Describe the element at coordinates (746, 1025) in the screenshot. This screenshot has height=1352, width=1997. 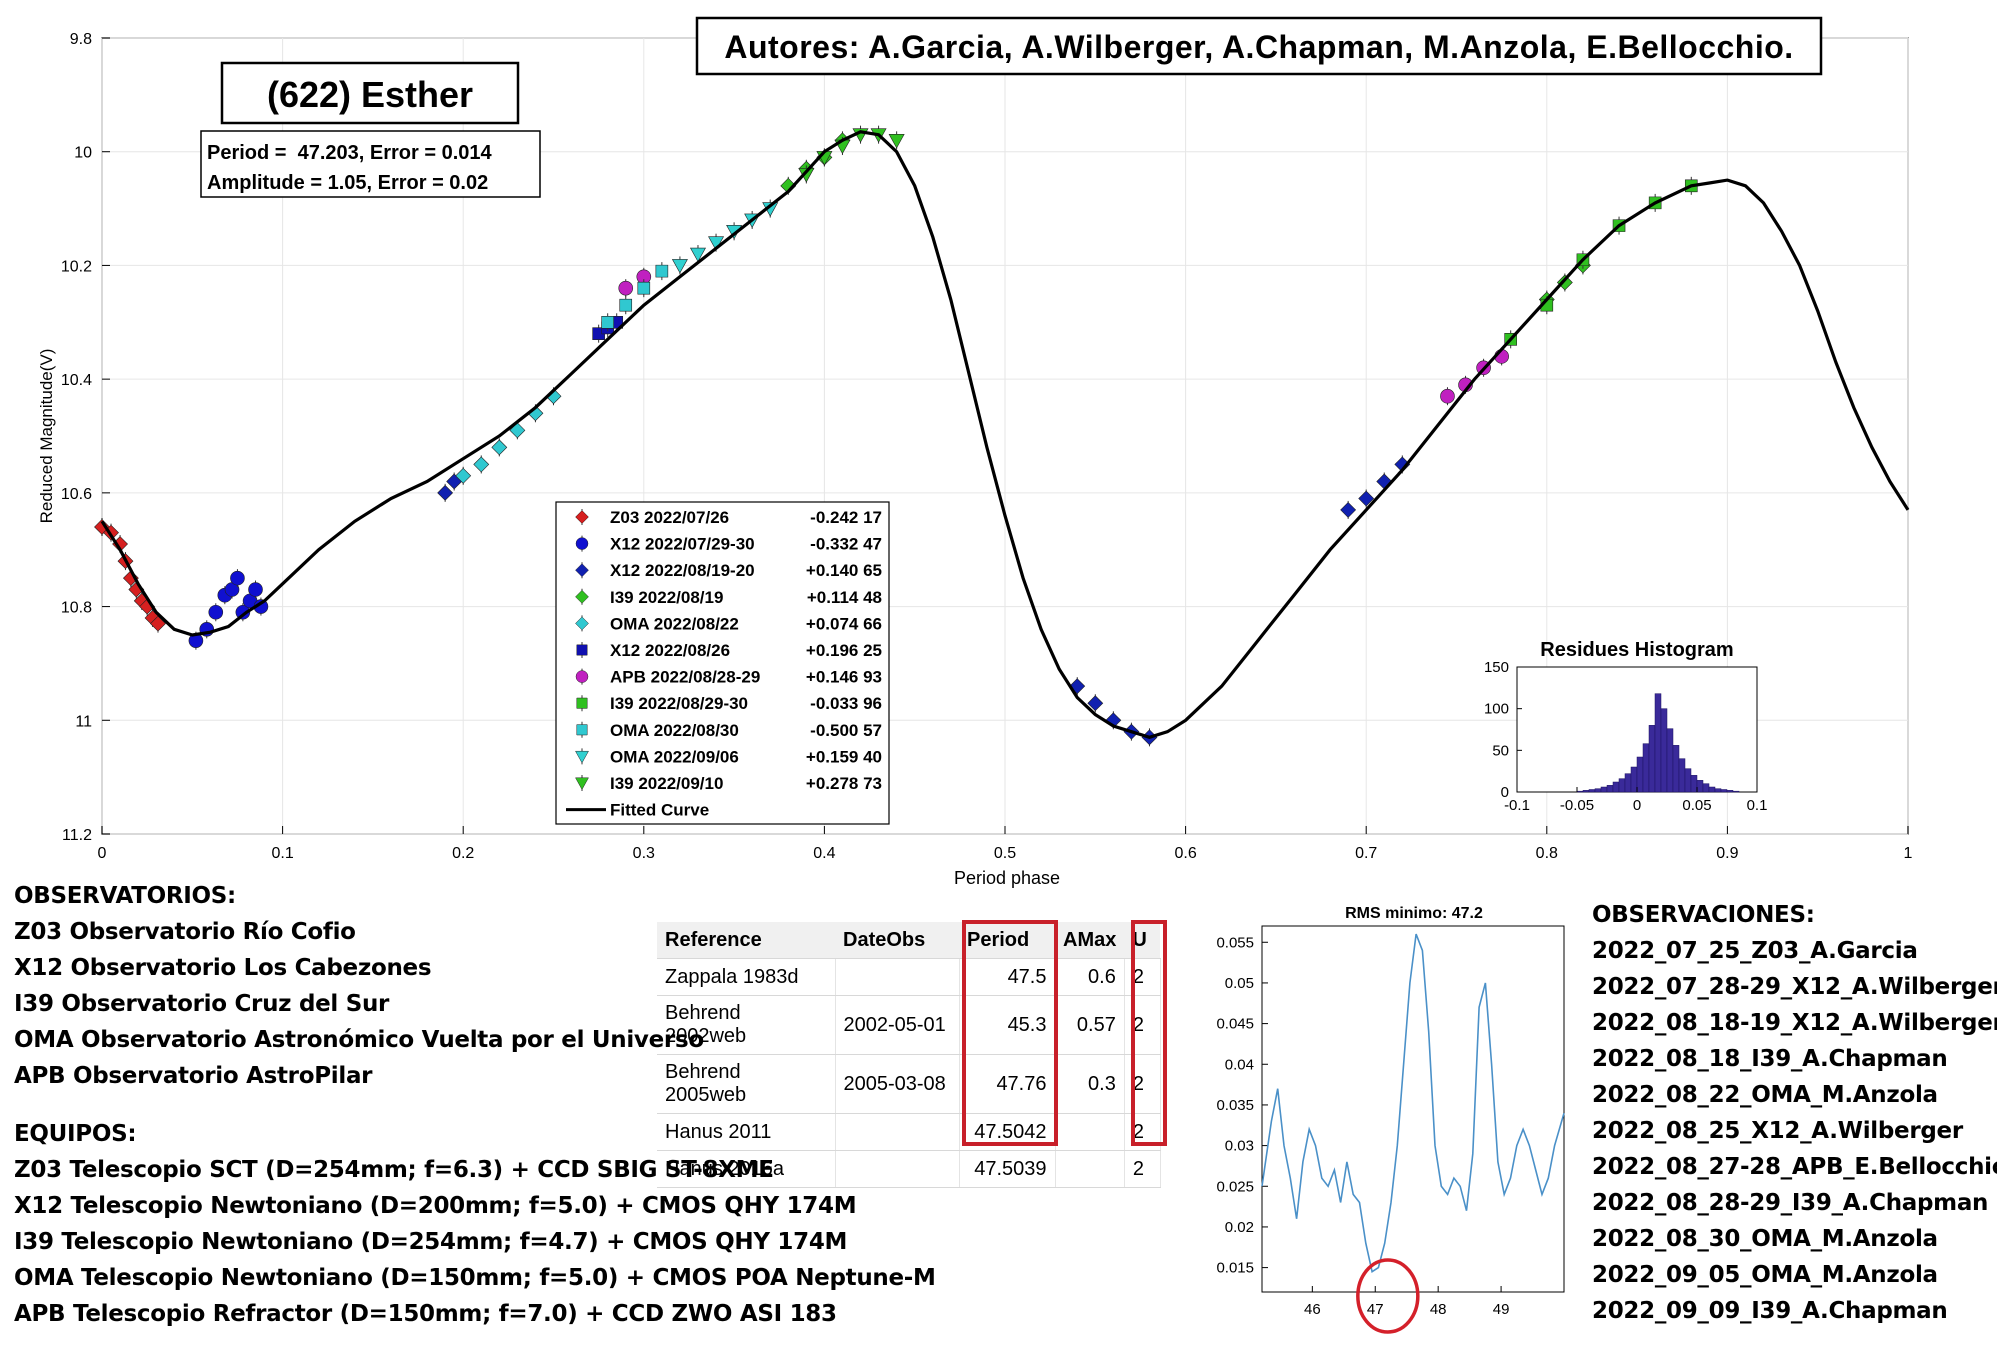
I see `cell-reference: Behrend 2002web` at that location.